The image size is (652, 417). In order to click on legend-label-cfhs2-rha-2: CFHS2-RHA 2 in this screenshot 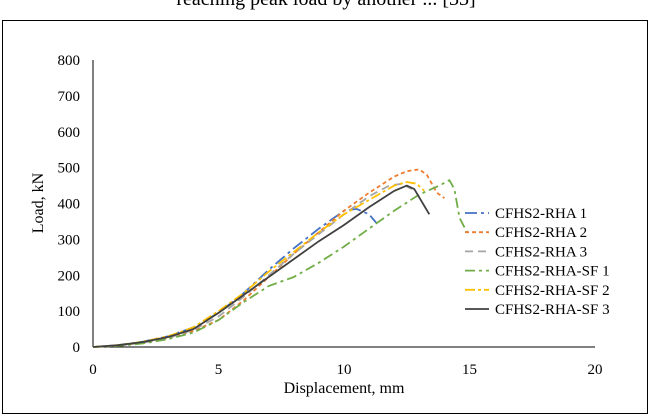, I will do `click(541, 233)`.